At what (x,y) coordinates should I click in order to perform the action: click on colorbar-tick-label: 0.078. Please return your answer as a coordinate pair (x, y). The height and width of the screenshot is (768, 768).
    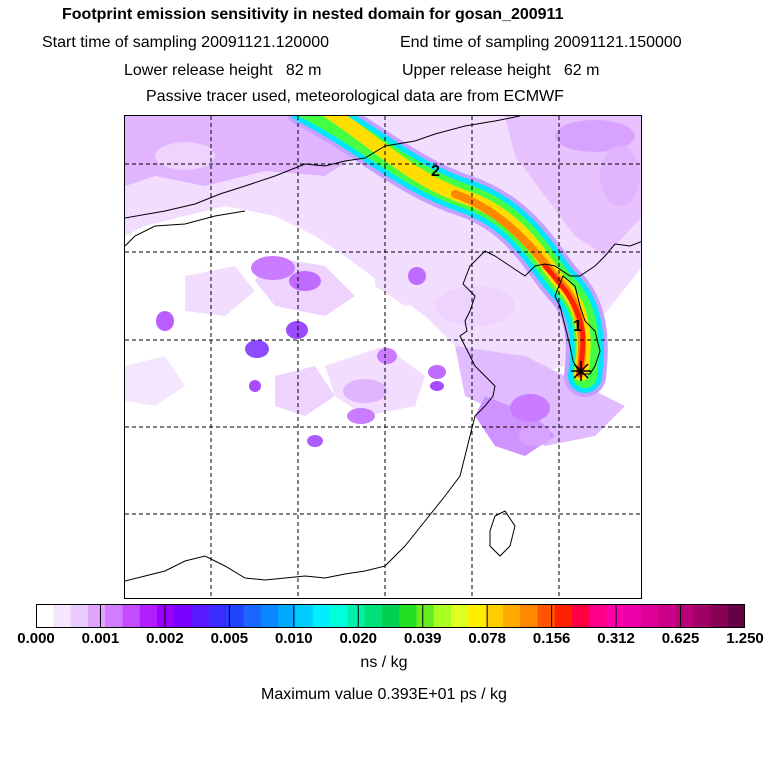
    Looking at the image, I should click on (487, 638).